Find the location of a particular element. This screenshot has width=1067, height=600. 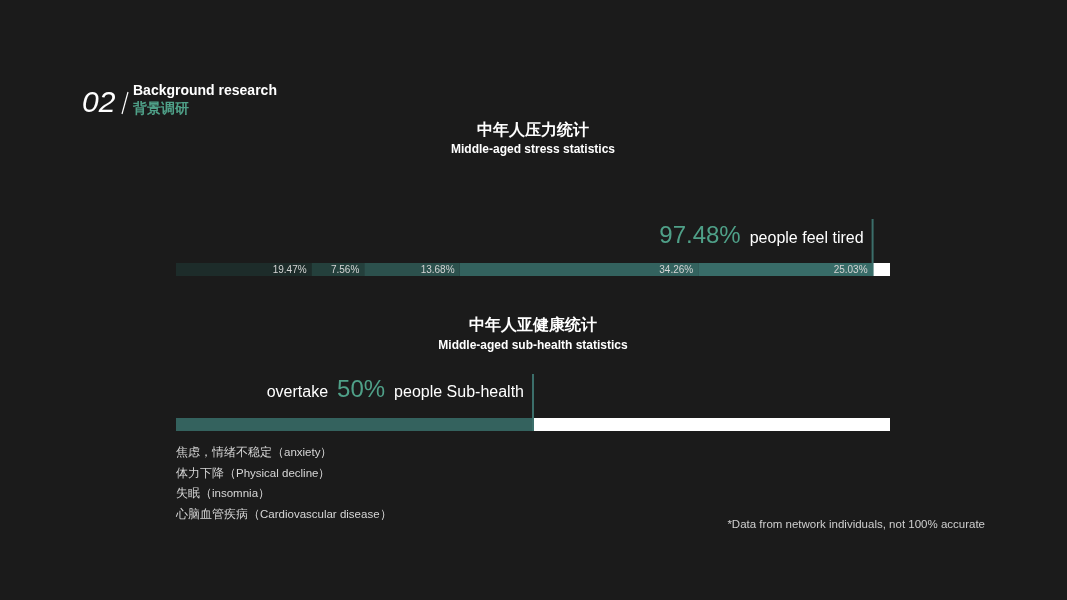

chart-title: 中年人压力统计 is located at coordinates (533, 129).